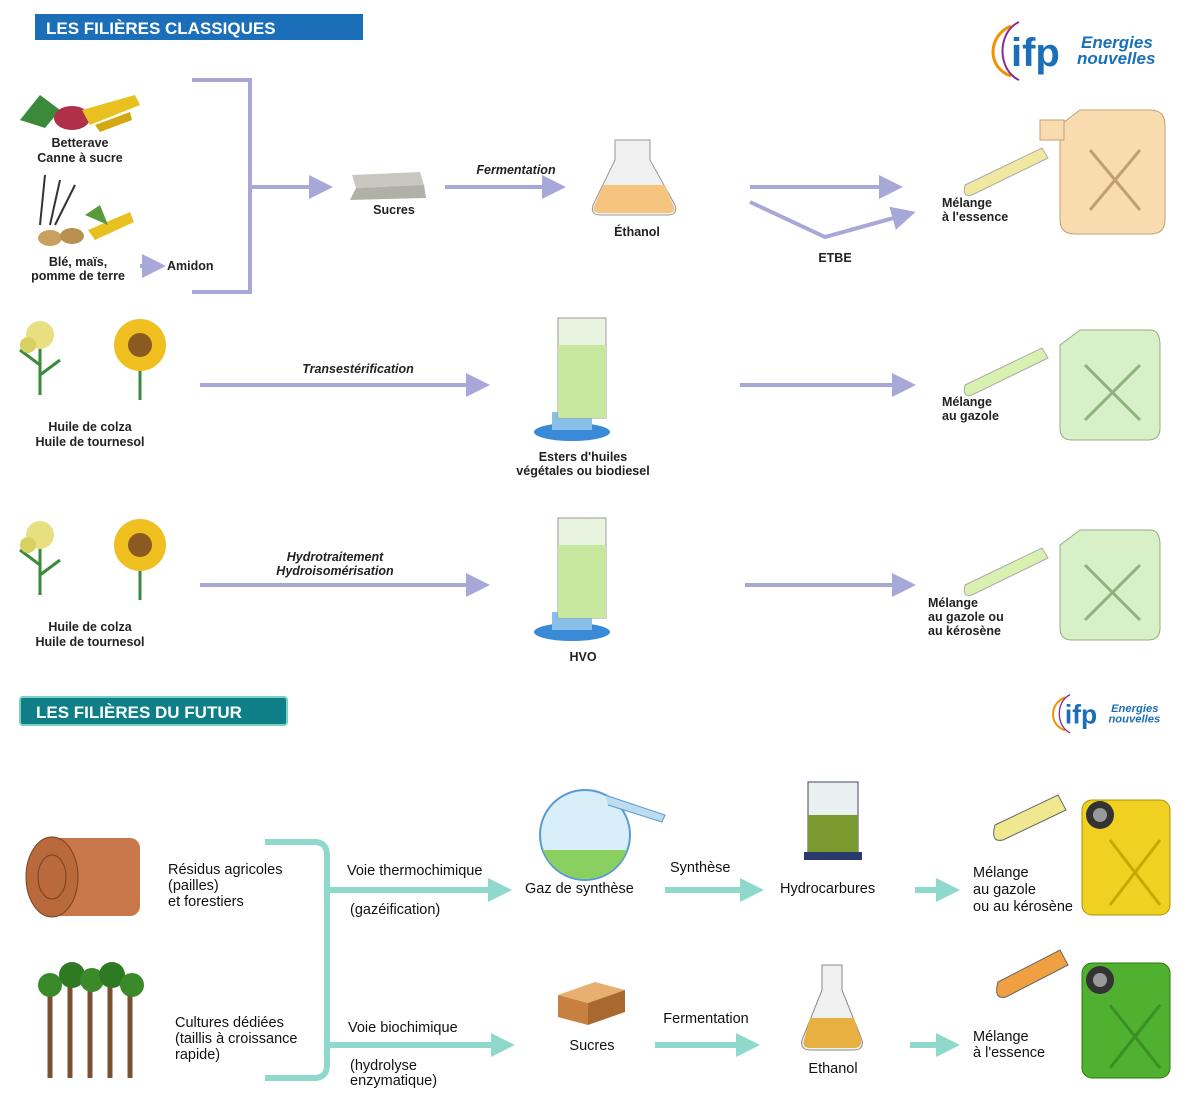 The width and height of the screenshot is (1187, 1102). I want to click on future-header: LES FILIÈRES DU FUTUR, so click(153, 711).